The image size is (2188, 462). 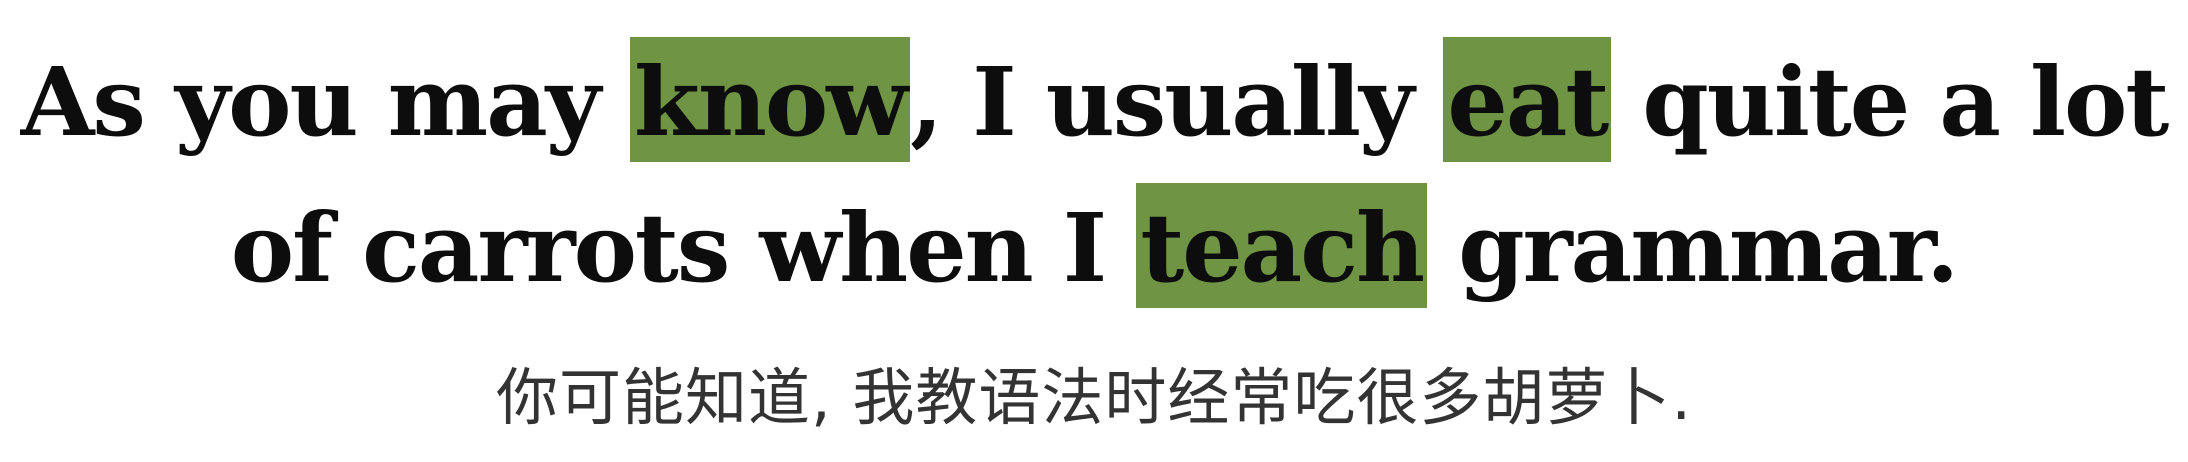 What do you see at coordinates (1527, 99) in the screenshot?
I see `highlighted-word-eat: eat` at bounding box center [1527, 99].